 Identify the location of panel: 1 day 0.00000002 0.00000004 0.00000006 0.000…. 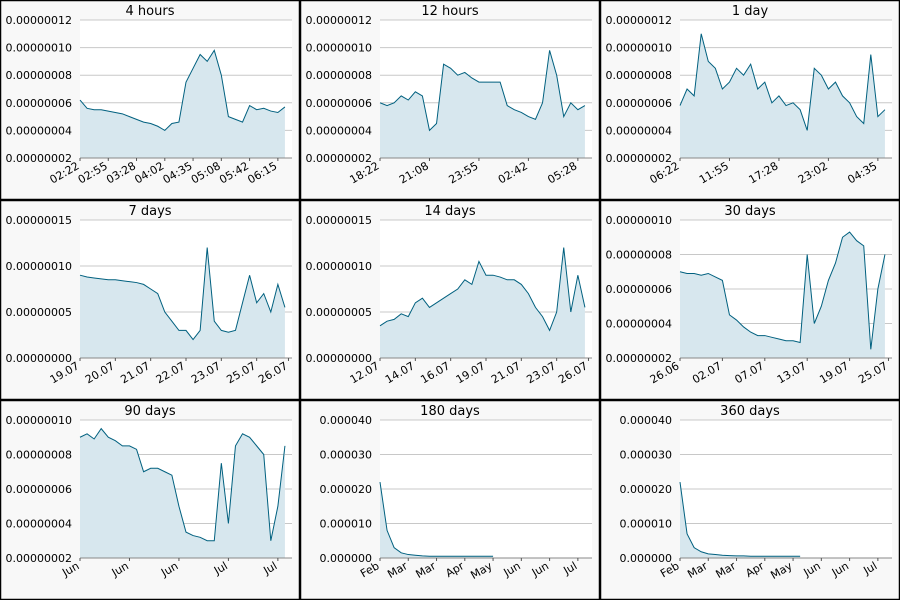
(749, 100).